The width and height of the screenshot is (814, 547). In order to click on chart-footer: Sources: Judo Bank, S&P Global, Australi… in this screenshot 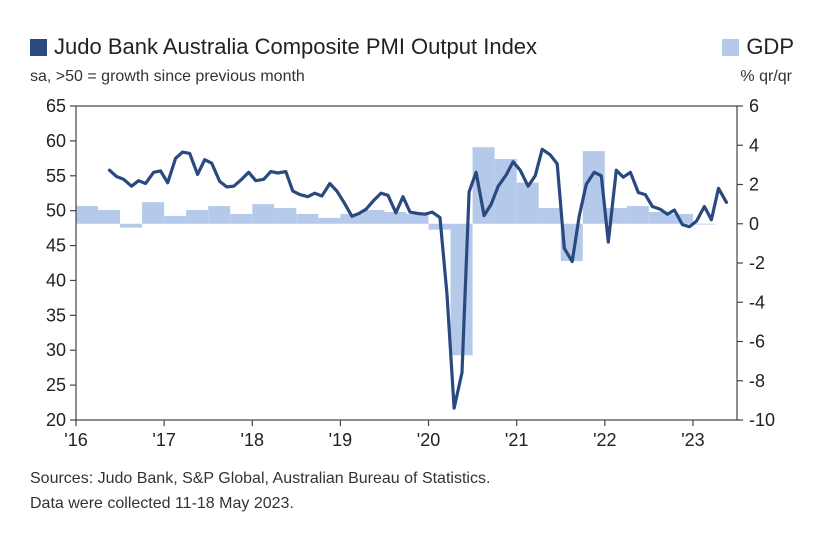, I will do `click(260, 491)`.